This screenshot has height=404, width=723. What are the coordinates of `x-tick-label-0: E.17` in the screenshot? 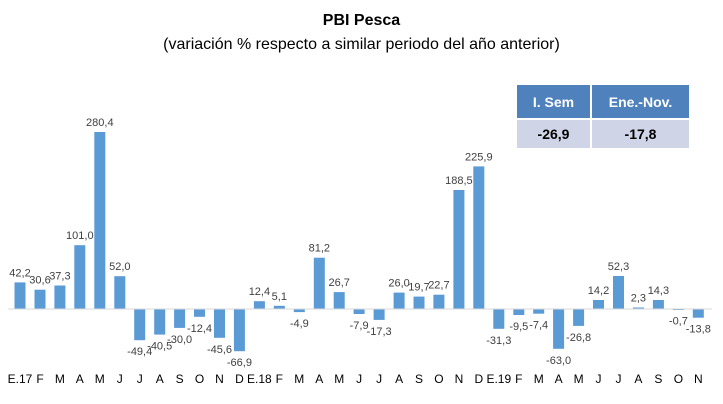 It's located at (20, 379).